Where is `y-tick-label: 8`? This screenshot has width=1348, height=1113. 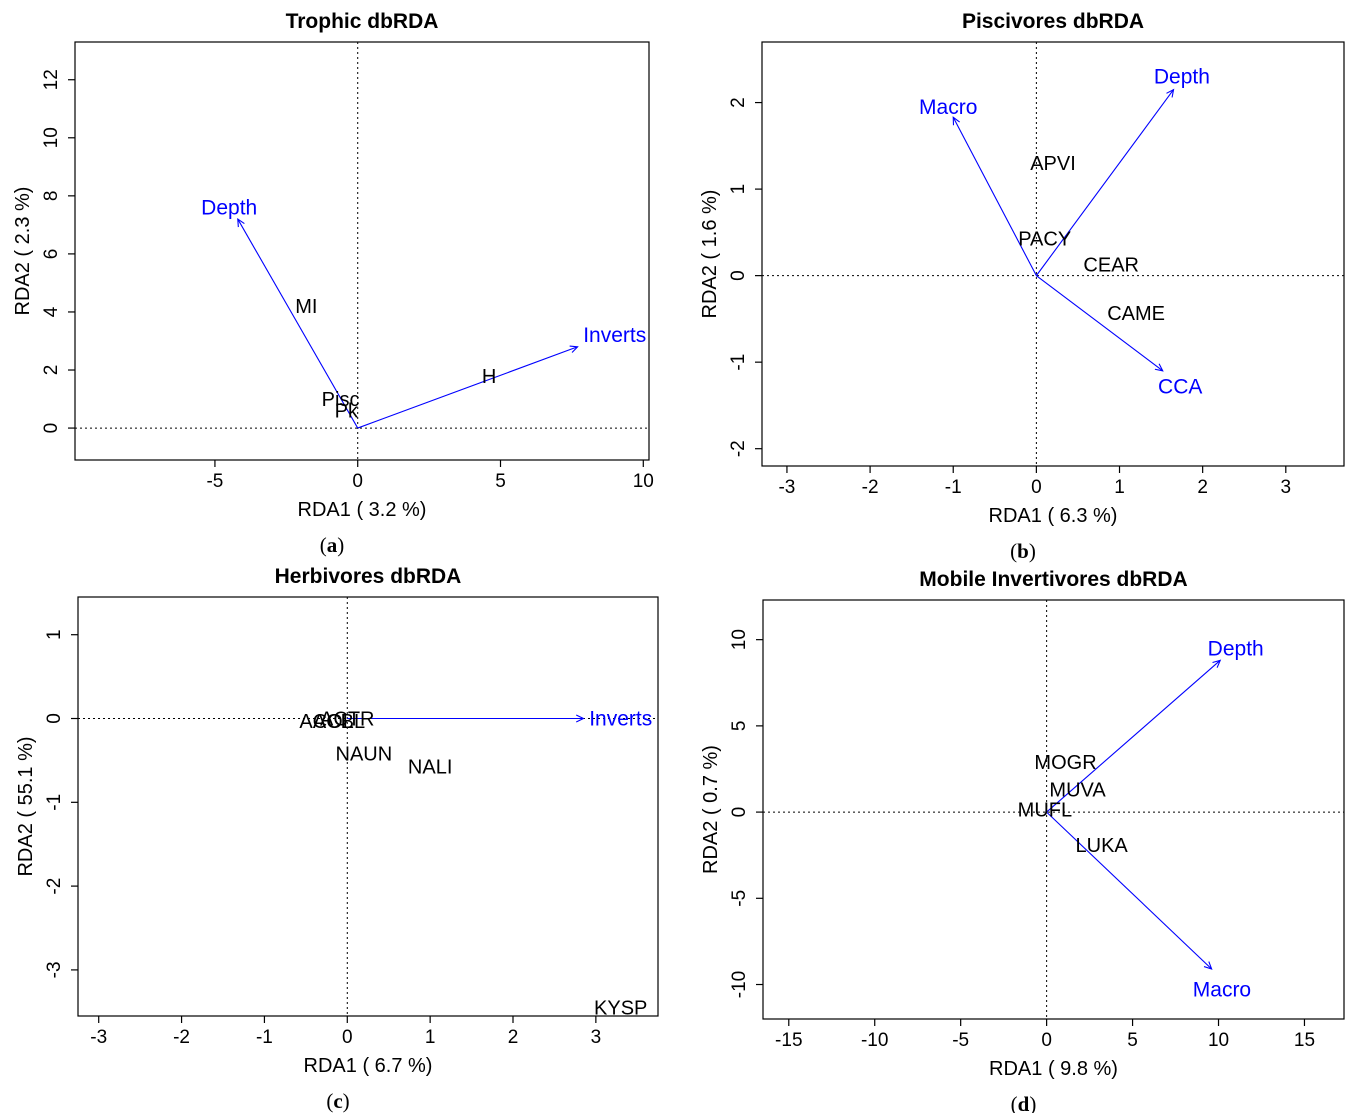
y-tick-label: 8 is located at coordinates (51, 196).